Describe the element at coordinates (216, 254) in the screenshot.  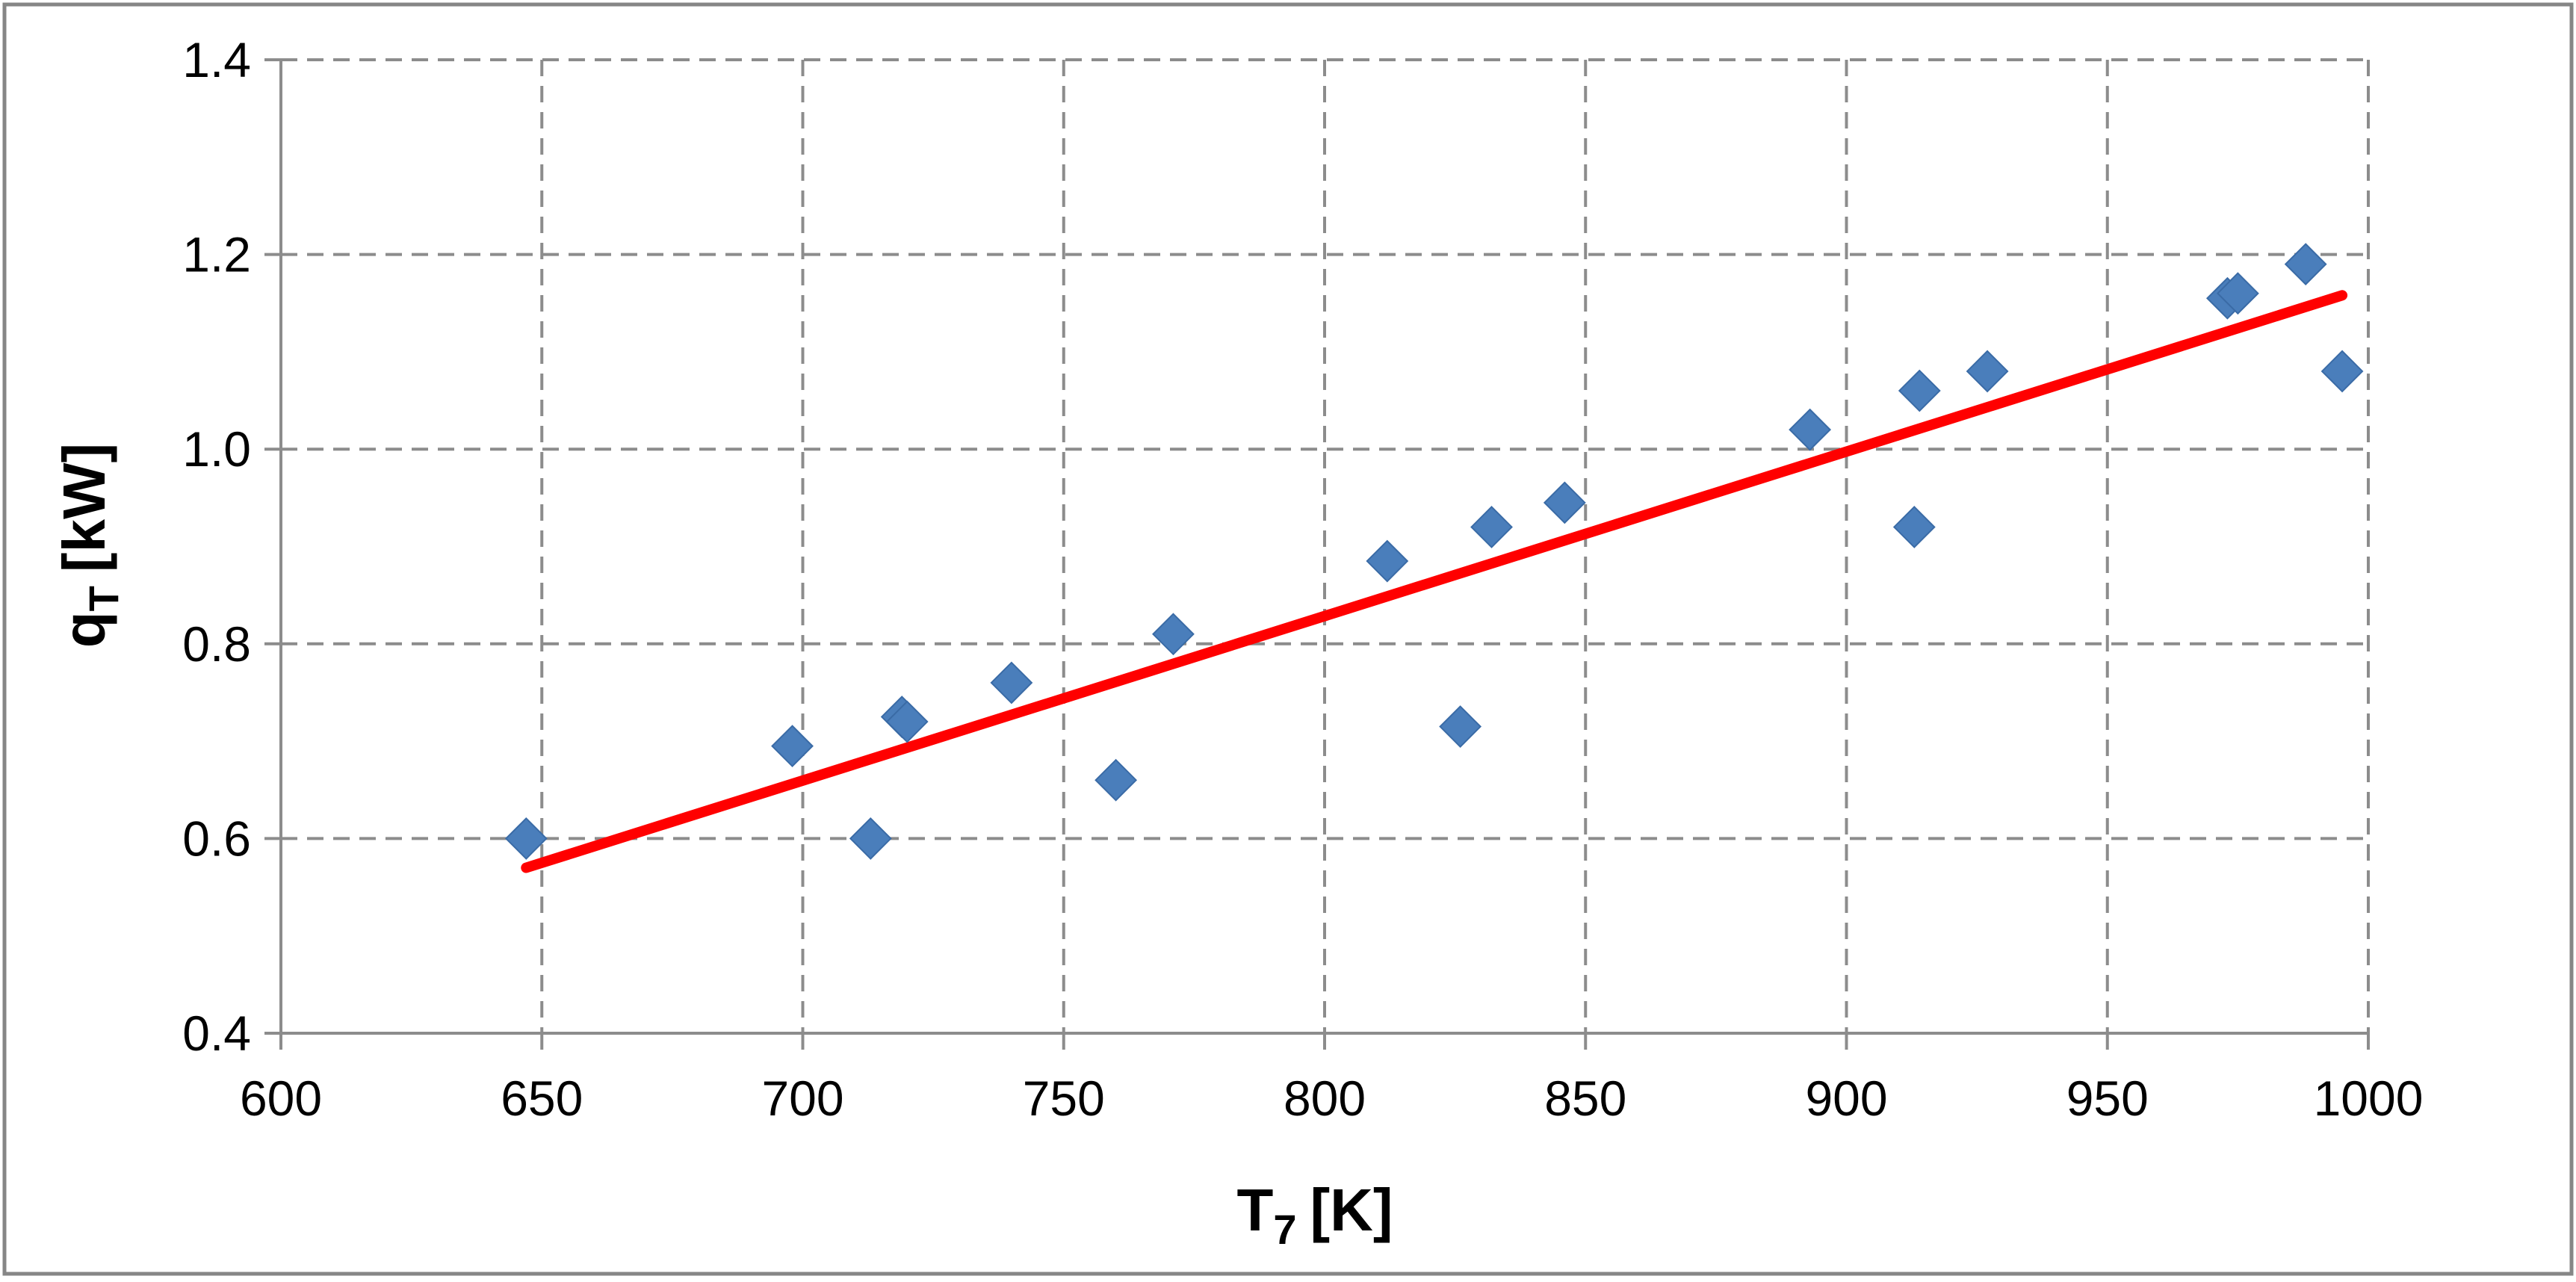
I see `y-tick-label: 1.2` at that location.